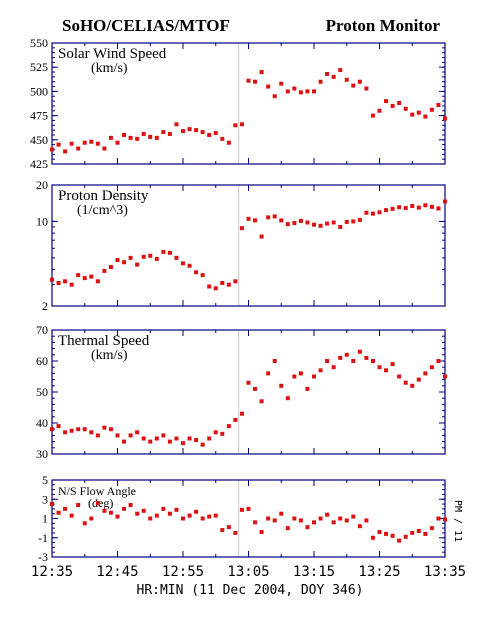  Describe the element at coordinates (379, 572) in the screenshot. I see `x-tick-label: 13:25` at that location.